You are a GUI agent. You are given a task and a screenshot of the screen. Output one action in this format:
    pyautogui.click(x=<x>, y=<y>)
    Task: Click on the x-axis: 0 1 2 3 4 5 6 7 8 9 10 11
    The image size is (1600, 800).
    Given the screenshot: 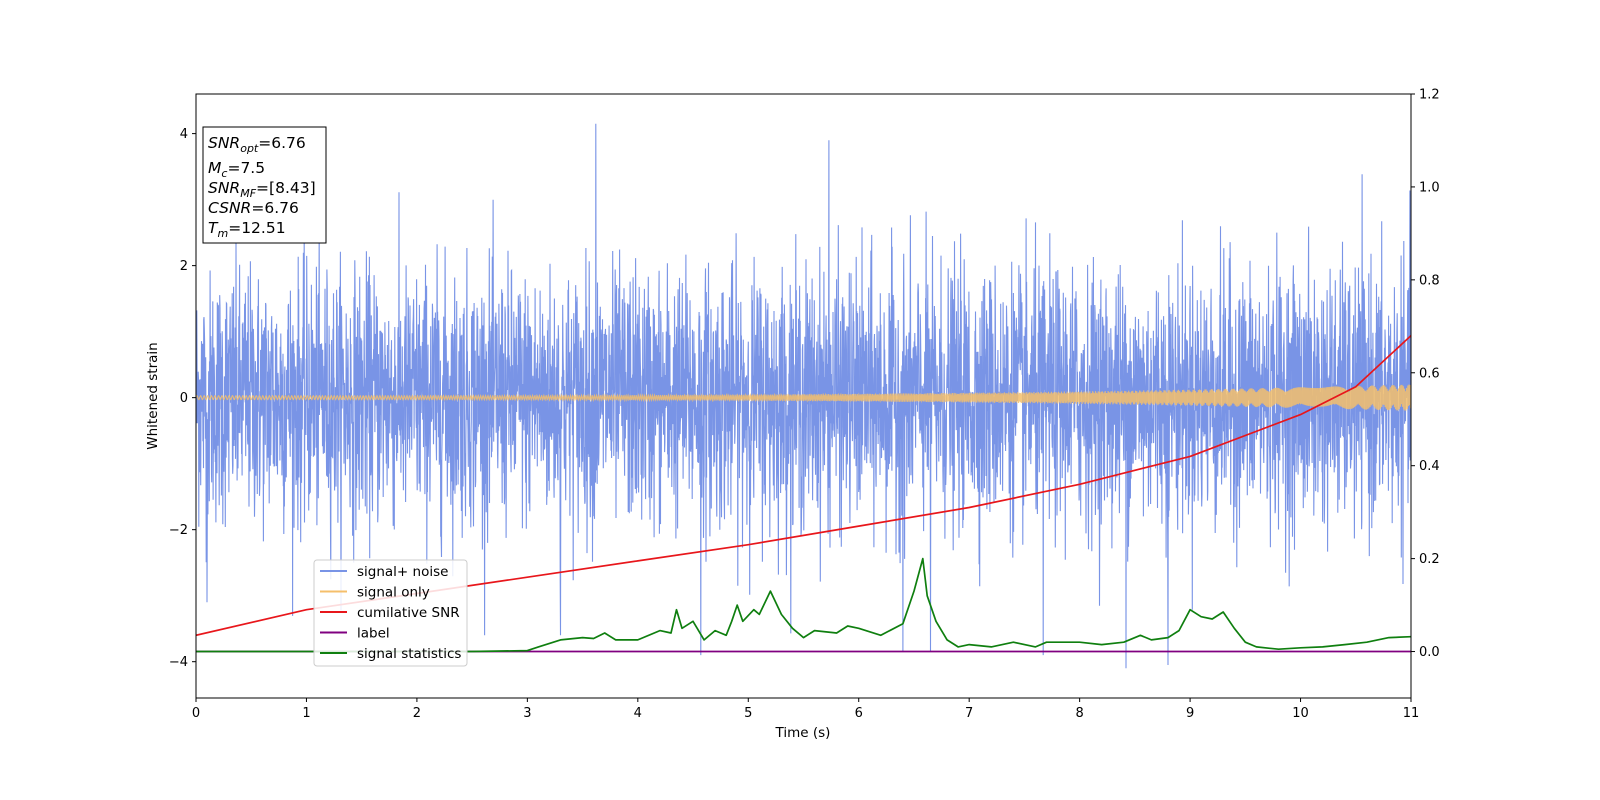 What is the action you would take?
    pyautogui.click(x=805, y=709)
    